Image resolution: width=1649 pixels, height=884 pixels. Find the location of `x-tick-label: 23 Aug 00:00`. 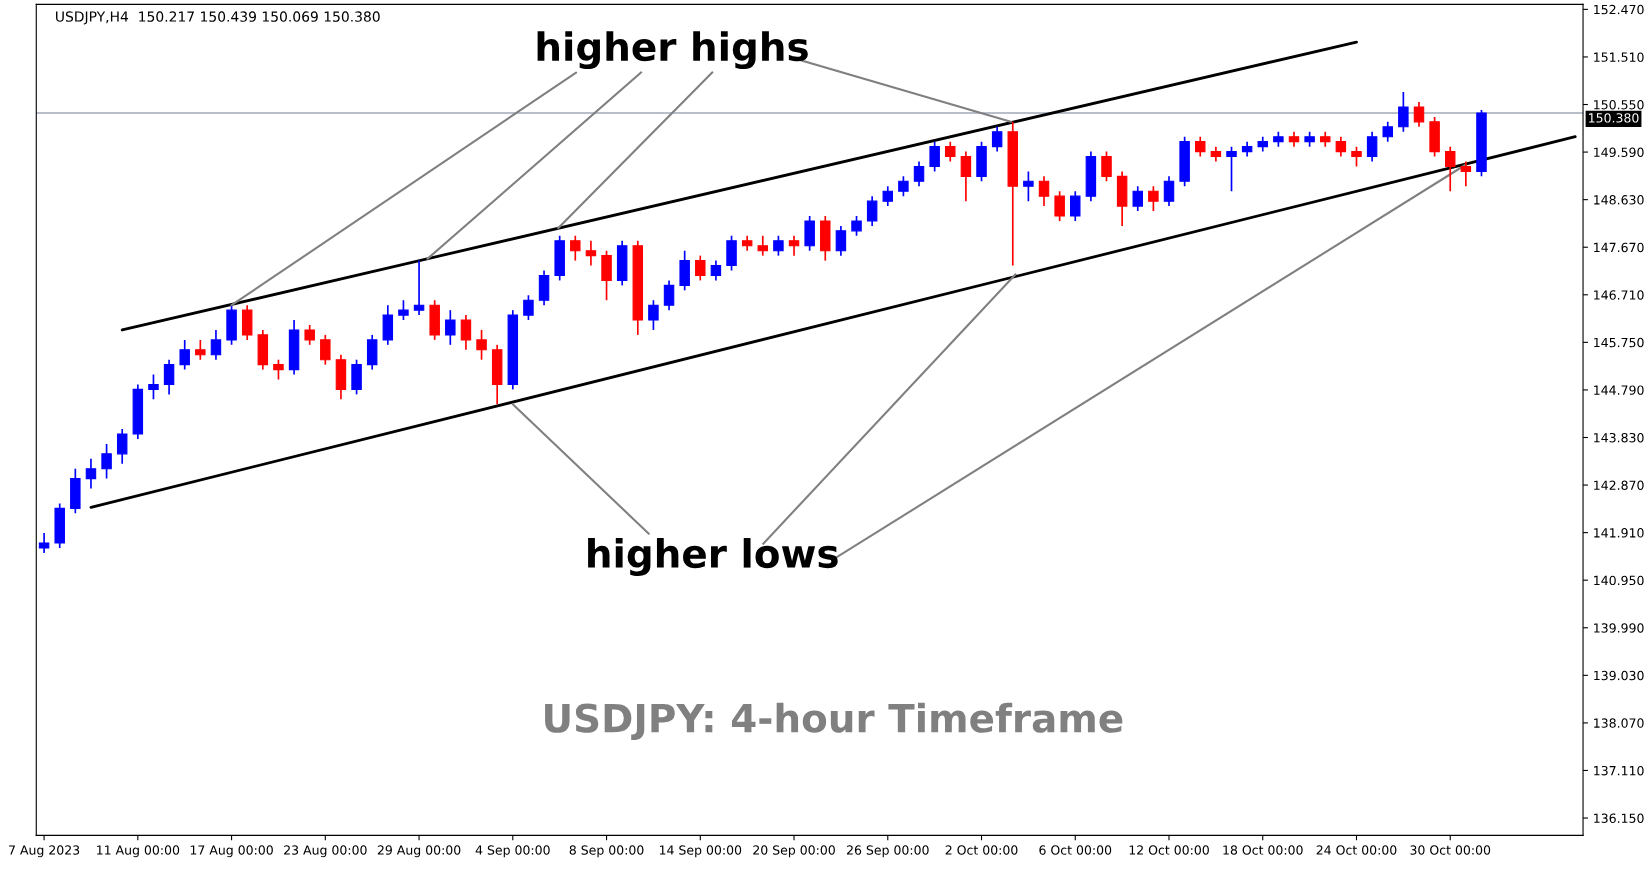

x-tick-label: 23 Aug 00:00 is located at coordinates (325, 851).